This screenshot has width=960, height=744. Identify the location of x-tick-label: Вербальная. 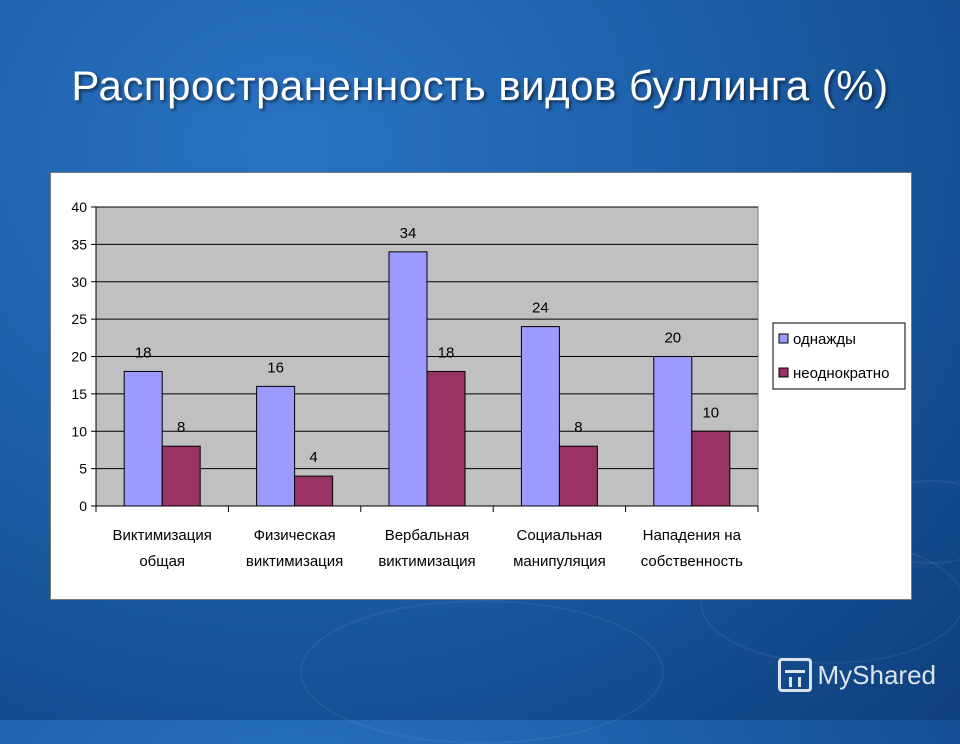
(427, 535).